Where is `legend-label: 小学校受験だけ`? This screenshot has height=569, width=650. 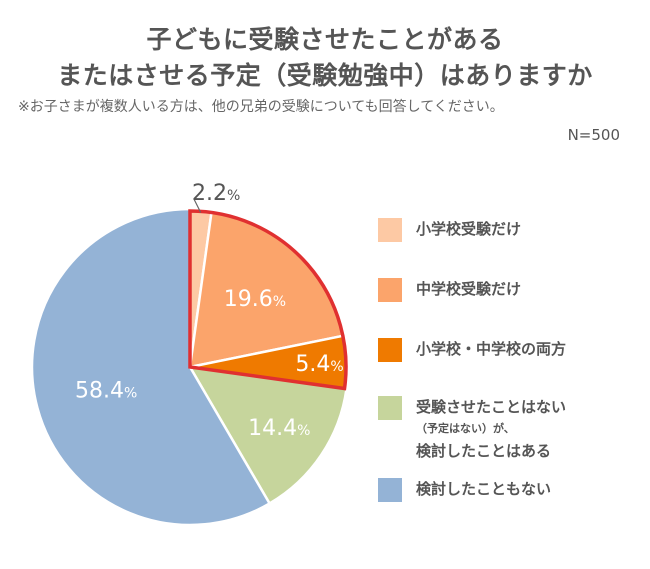
legend-label: 小学校受験だけ is located at coordinates (469, 229).